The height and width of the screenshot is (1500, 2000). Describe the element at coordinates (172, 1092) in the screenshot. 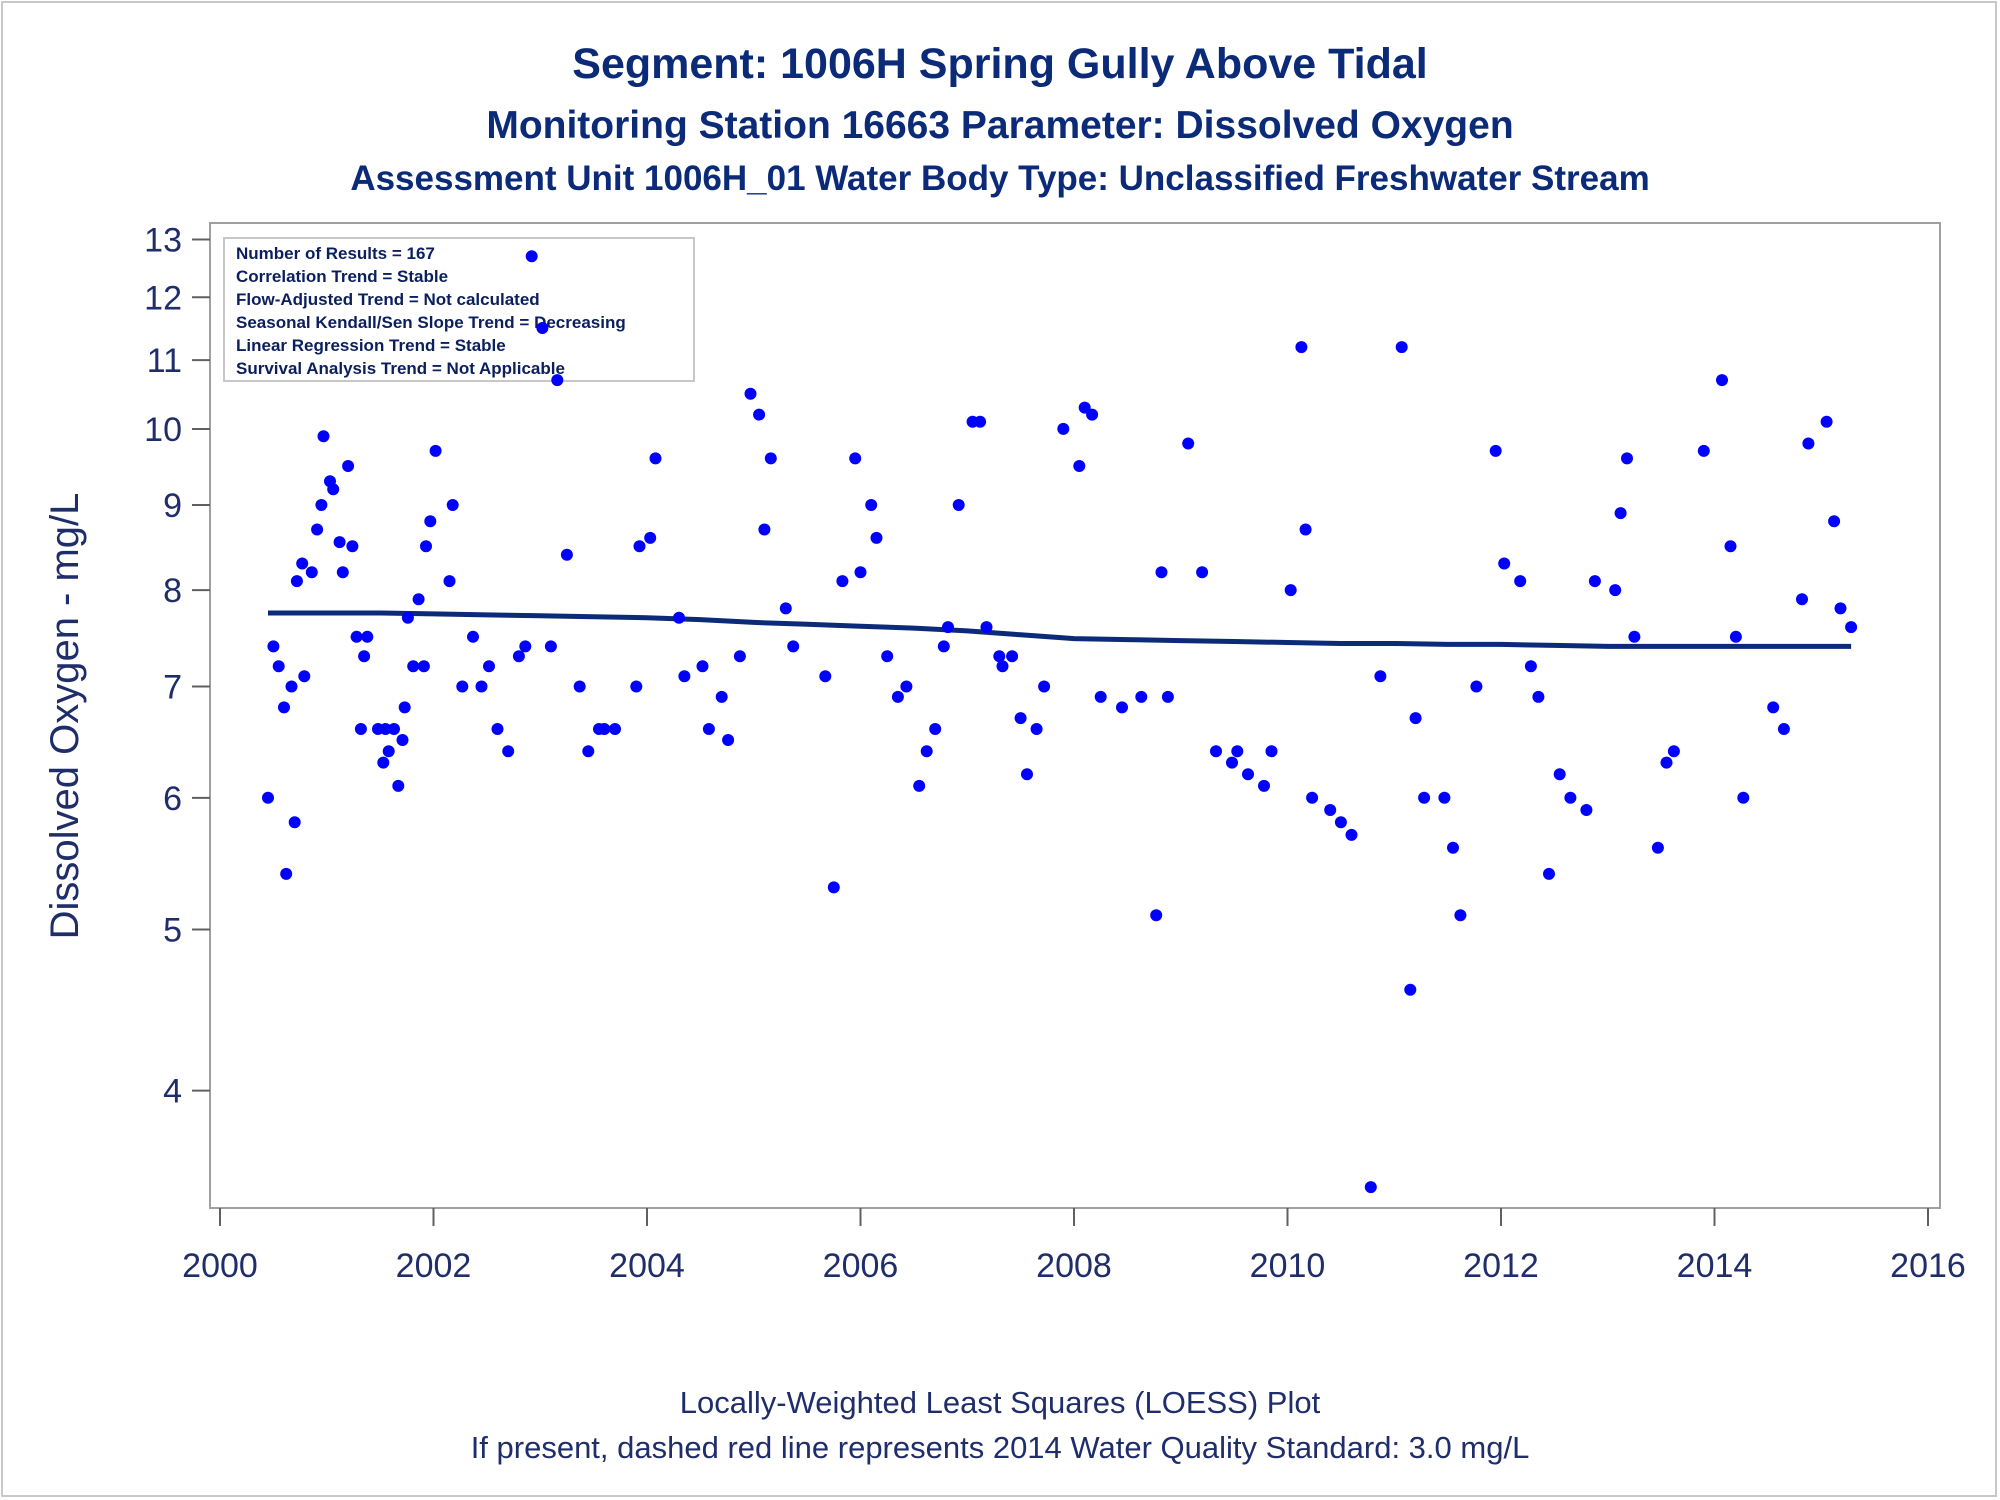

I see `y-tick-label: 4` at that location.